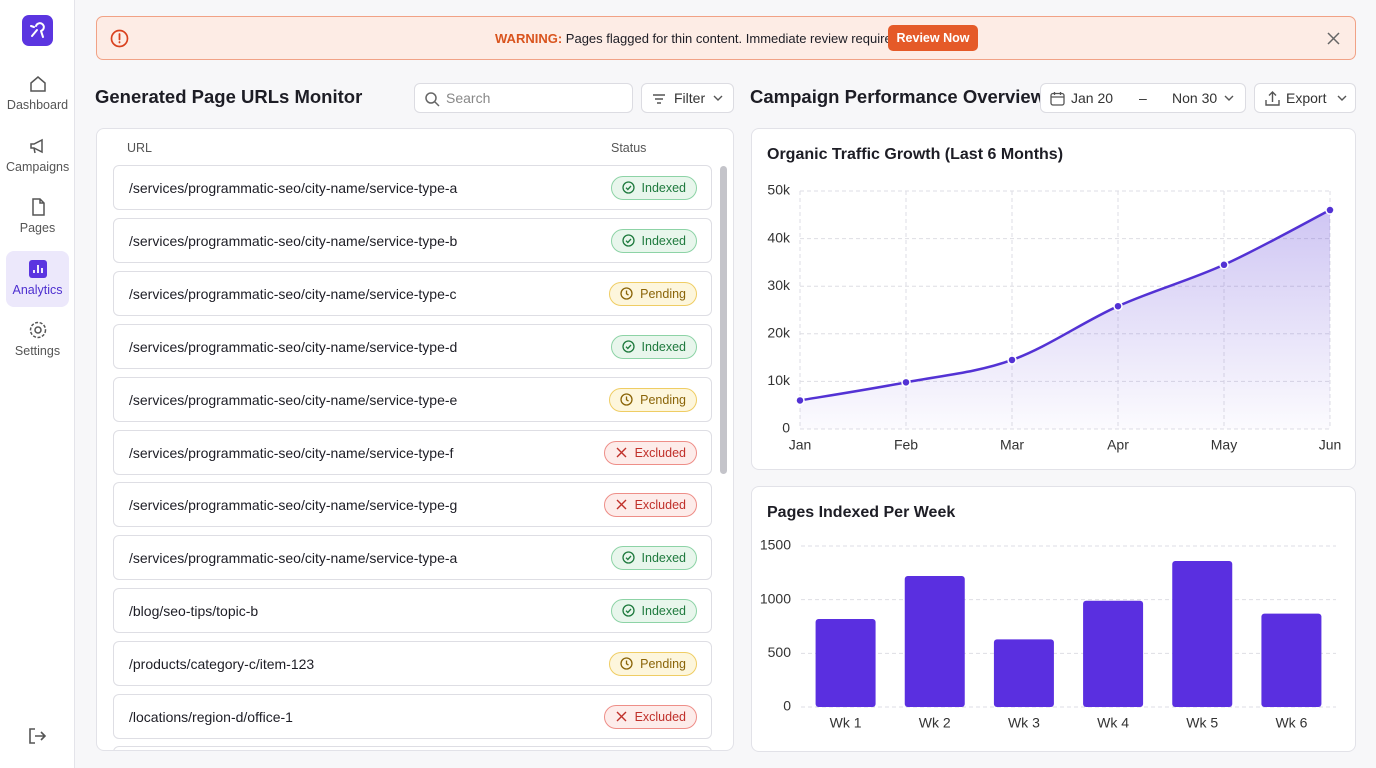 The image size is (1376, 768). What do you see at coordinates (1118, 445) in the screenshot?
I see `x-tick-label: Apr` at bounding box center [1118, 445].